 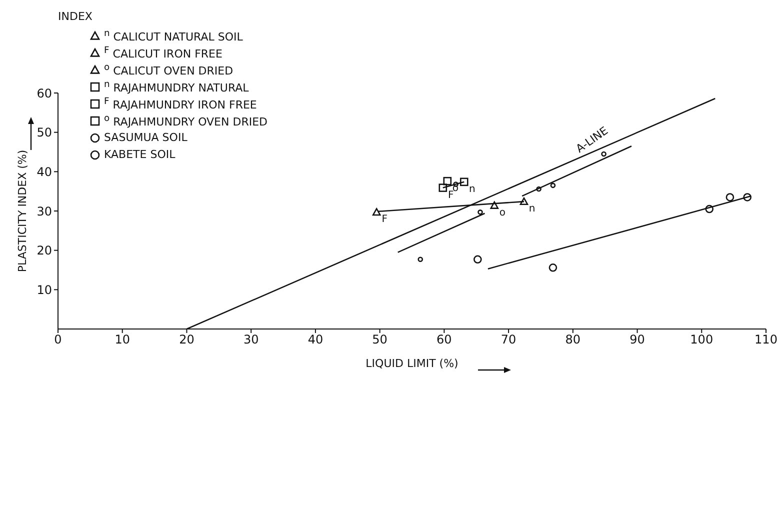 What do you see at coordinates (573, 339) in the screenshot?
I see `x-tick-label: 80` at bounding box center [573, 339].